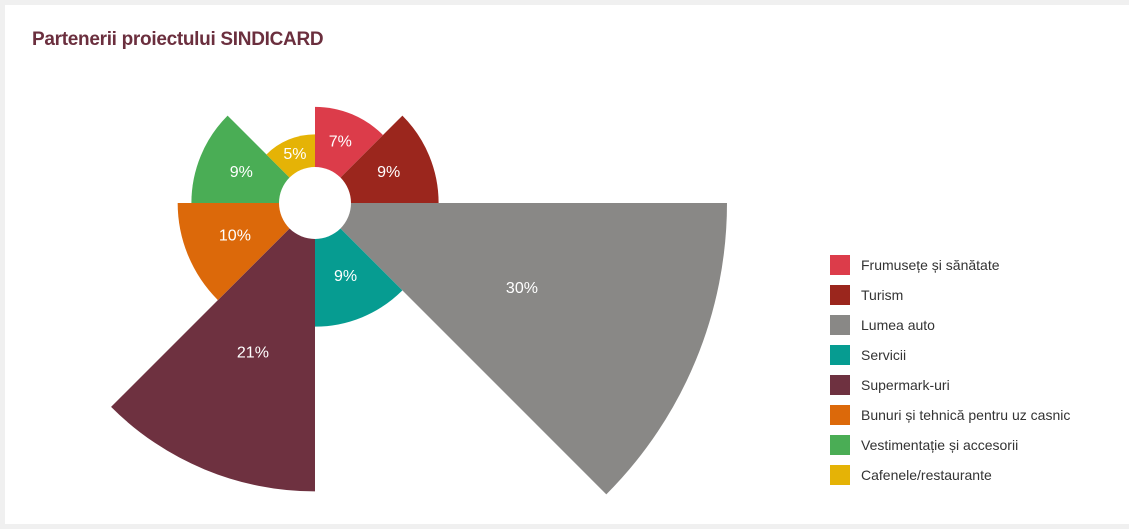  What do you see at coordinates (345, 276) in the screenshot?
I see `slice-label-3: 9%` at bounding box center [345, 276].